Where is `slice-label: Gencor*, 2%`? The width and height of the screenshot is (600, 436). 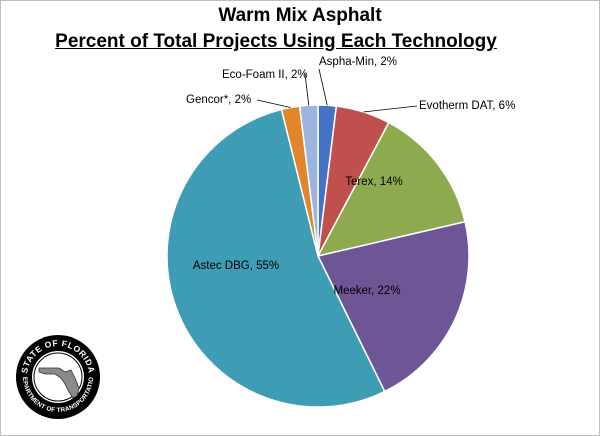 slice-label: Gencor*, 2% is located at coordinates (218, 100).